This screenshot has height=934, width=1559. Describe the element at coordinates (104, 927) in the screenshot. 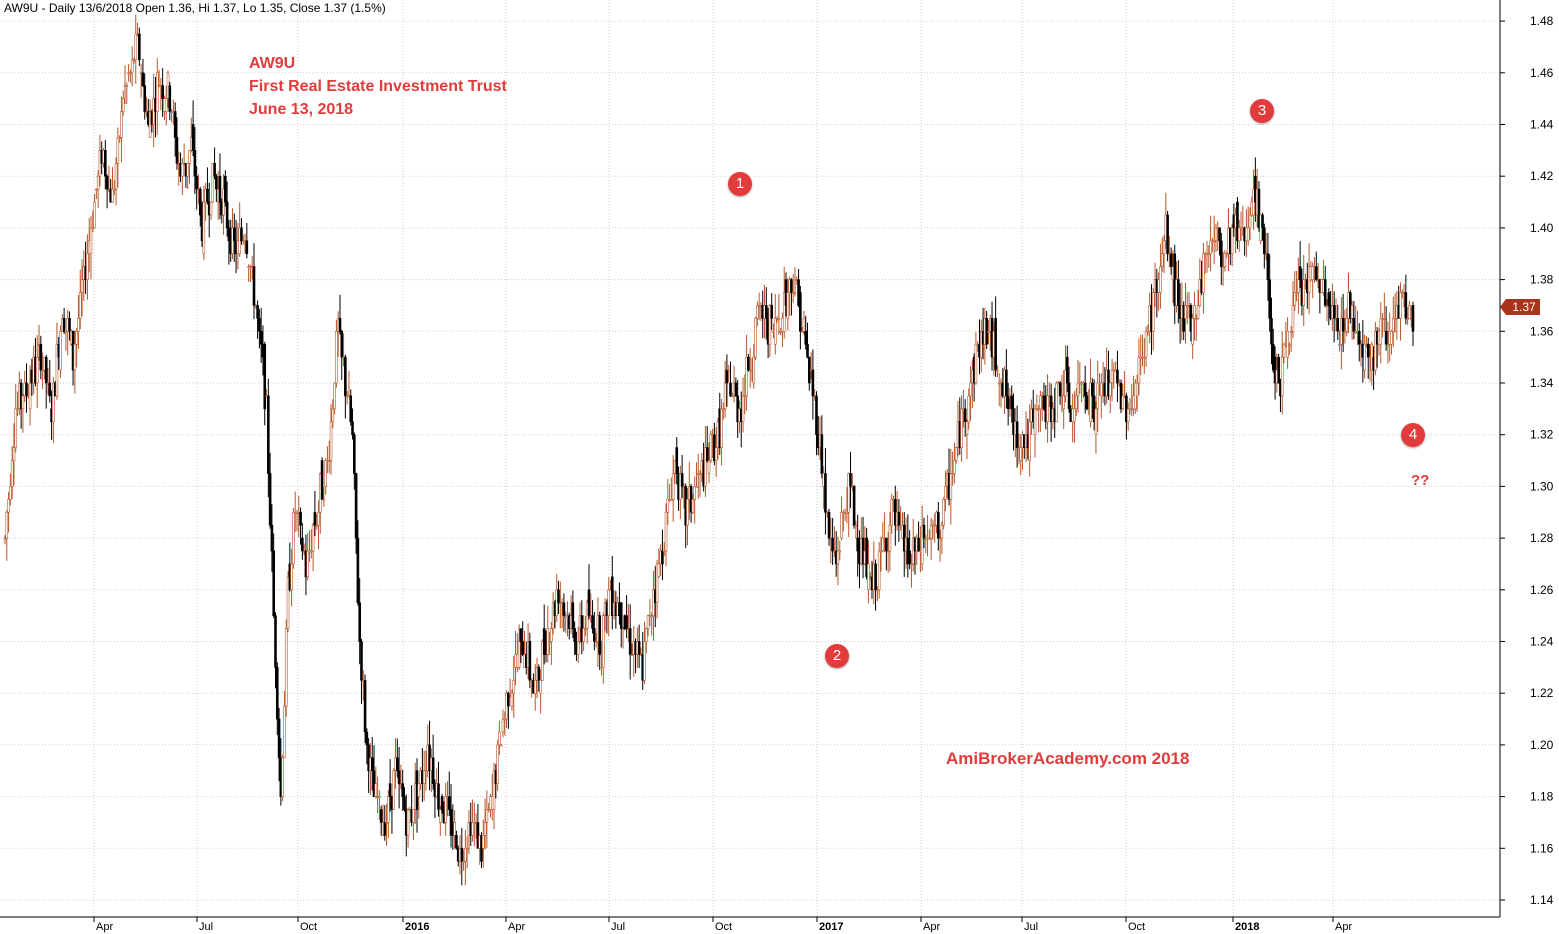

I see `x-tick-label: Apr` at that location.